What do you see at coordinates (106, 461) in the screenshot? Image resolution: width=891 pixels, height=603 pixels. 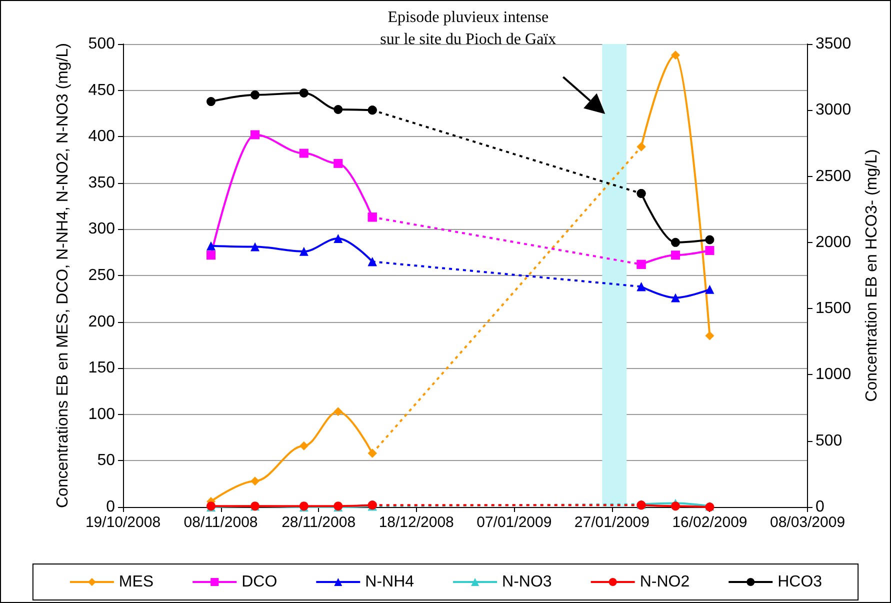 I see `y-tick-label: 50` at bounding box center [106, 461].